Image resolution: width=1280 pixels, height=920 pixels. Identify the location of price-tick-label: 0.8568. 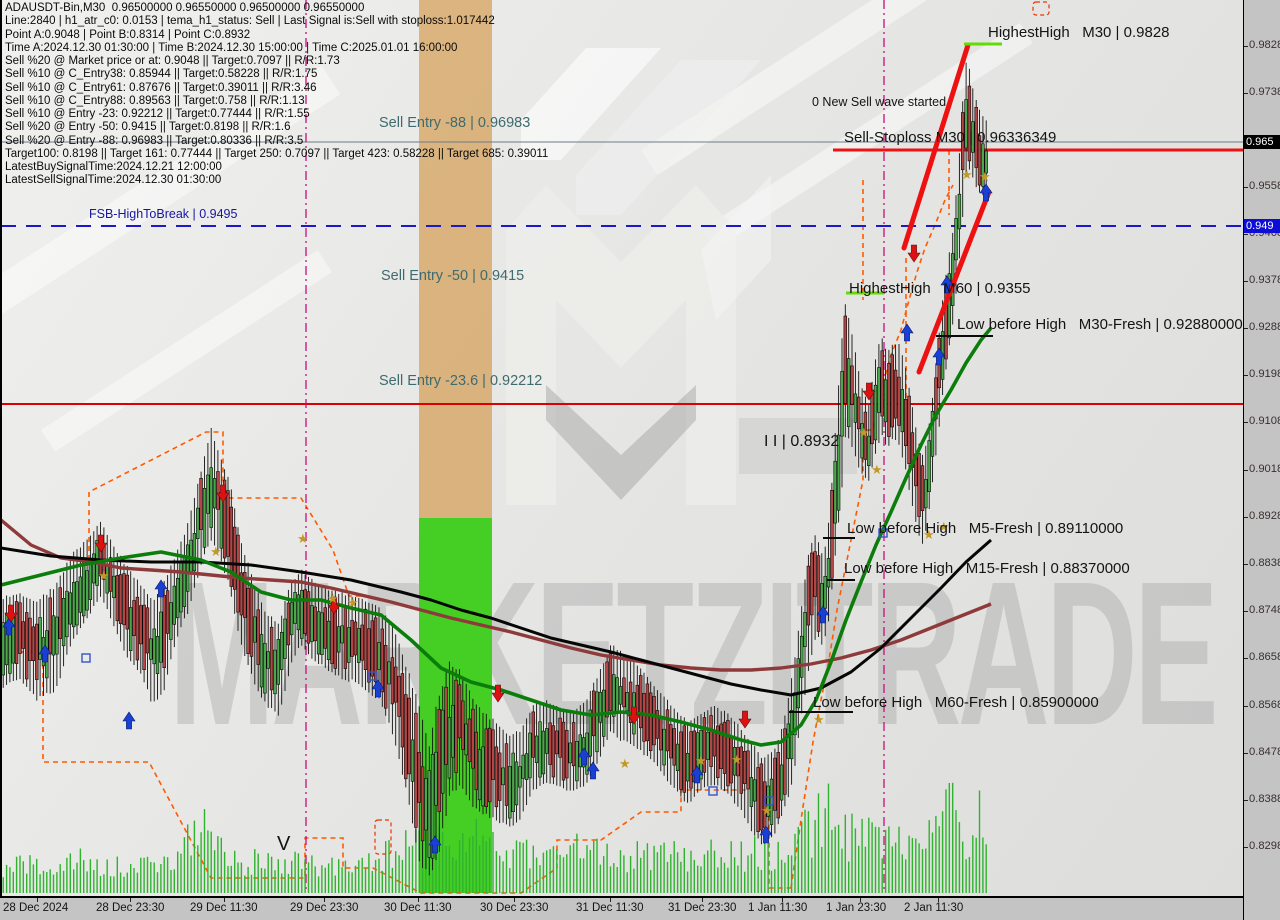
(1264, 705).